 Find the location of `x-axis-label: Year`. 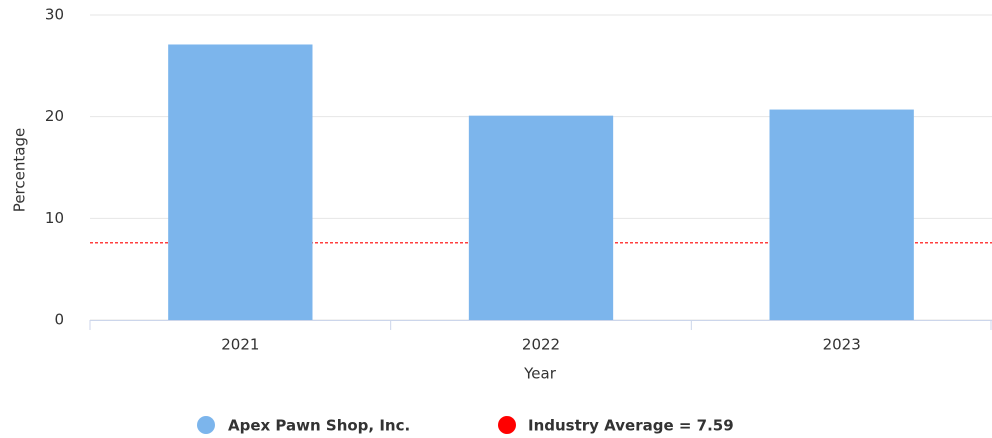

x-axis-label: Year is located at coordinates (540, 374).